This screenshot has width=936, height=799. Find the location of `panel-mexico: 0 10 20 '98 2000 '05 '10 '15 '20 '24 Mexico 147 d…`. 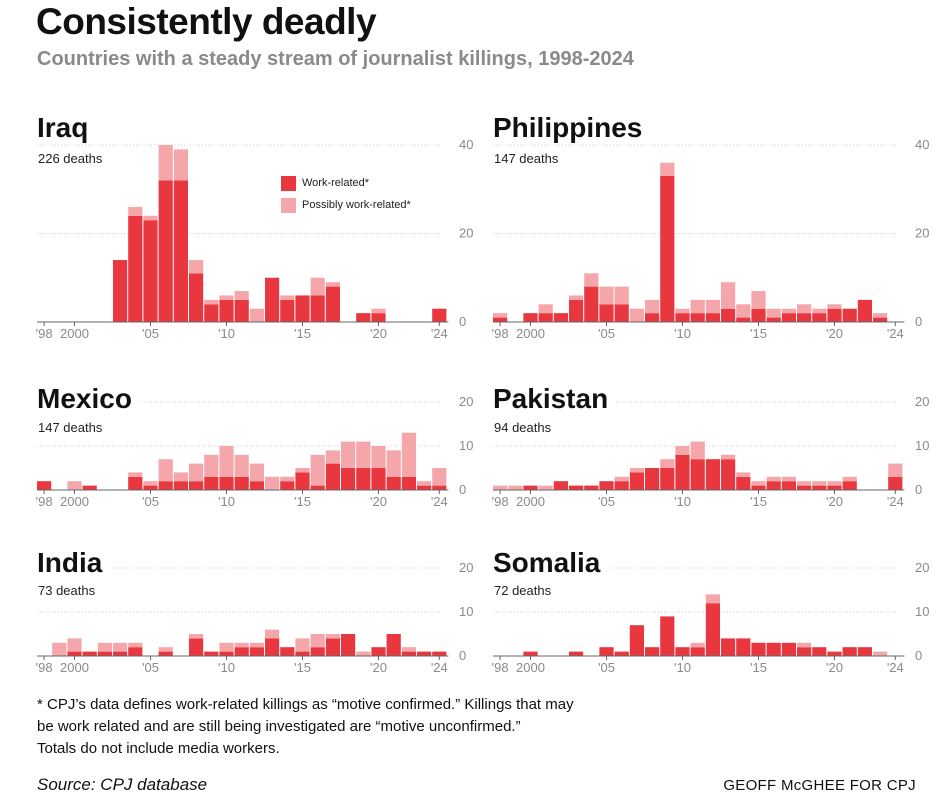

panel-mexico: 0 10 20 '98 2000 '05 '10 '15 '20 '24 Mexico 147 d… is located at coordinates (256, 448).